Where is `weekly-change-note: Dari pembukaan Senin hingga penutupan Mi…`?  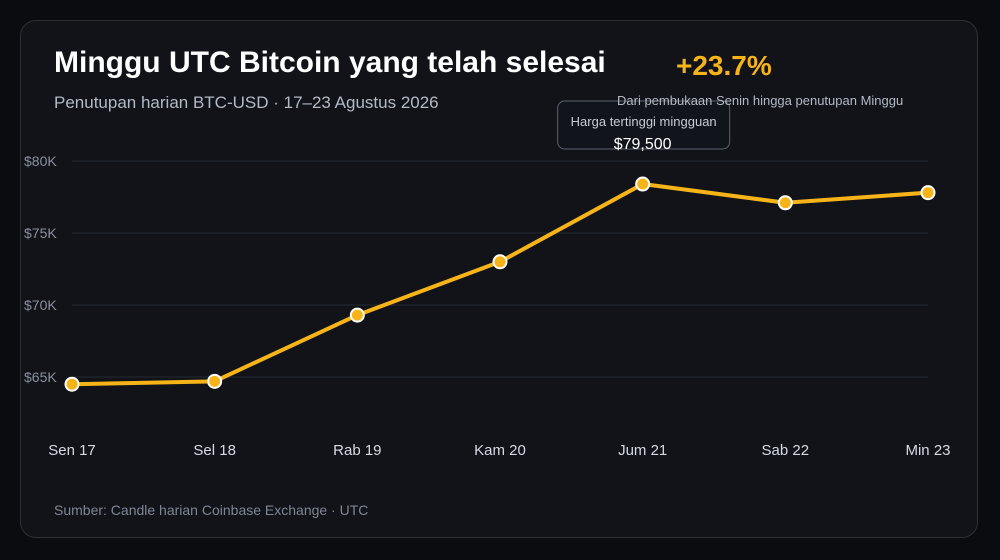 weekly-change-note: Dari pembukaan Senin hingga penutupan Mi… is located at coordinates (760, 100).